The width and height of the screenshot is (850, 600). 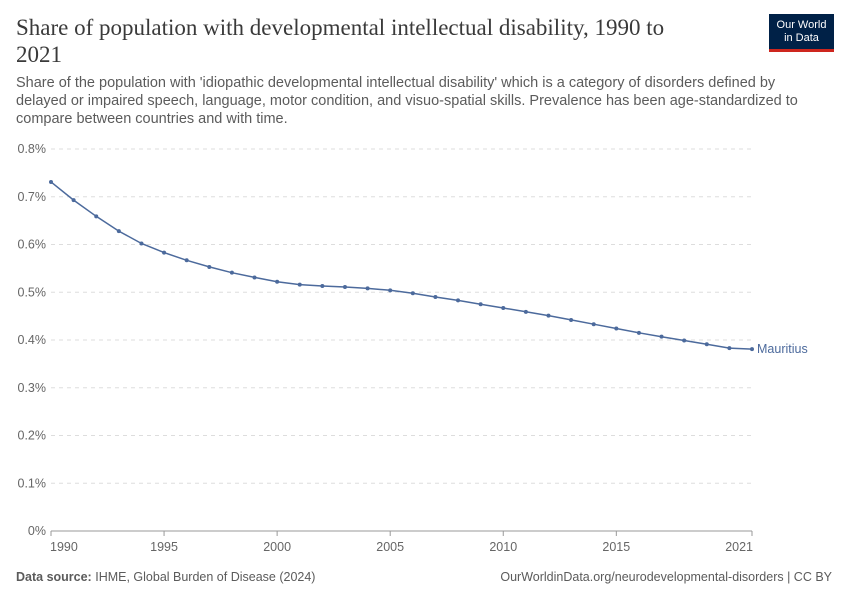 What do you see at coordinates (54, 577) in the screenshot?
I see `data-source-label: Data source:` at bounding box center [54, 577].